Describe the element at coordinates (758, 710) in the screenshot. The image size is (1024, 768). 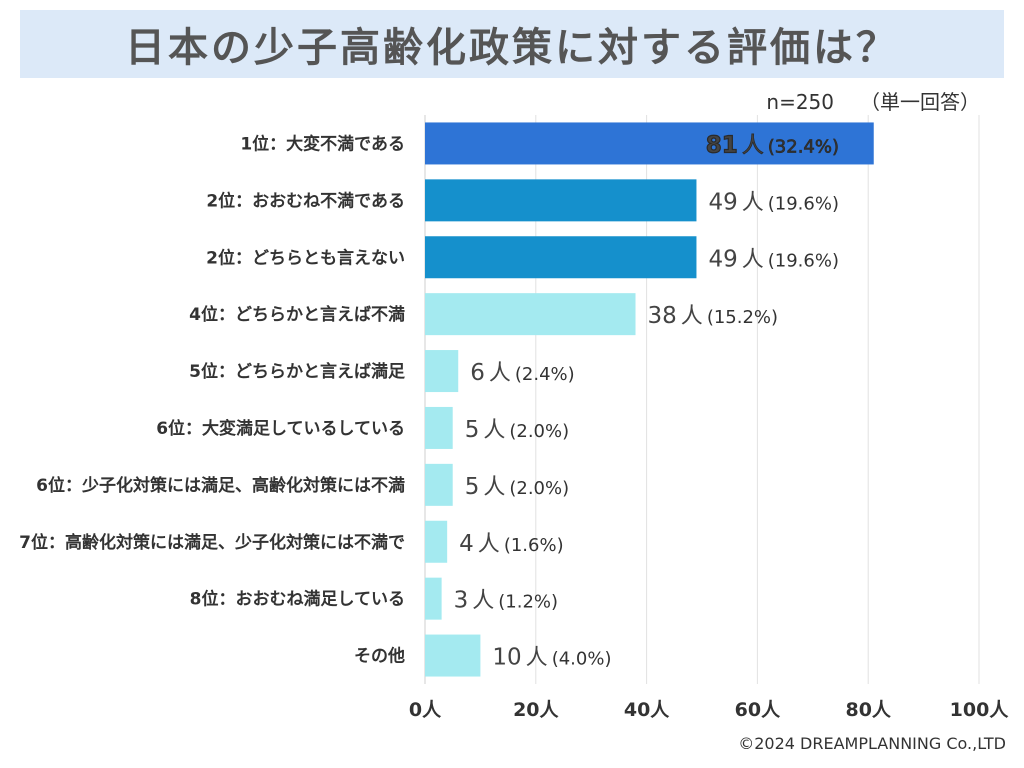
I see `x-tick-label: 60人` at that location.